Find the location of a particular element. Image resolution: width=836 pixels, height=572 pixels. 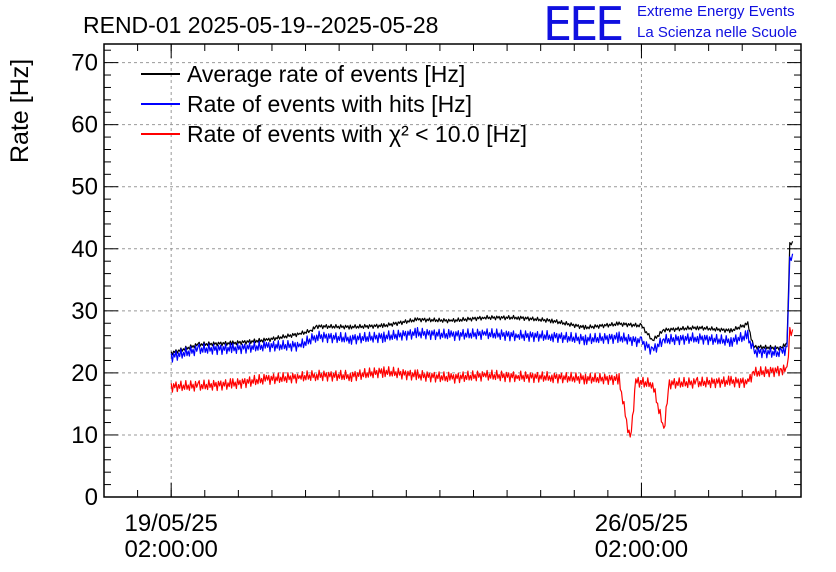

y-tick-label: 60 is located at coordinates (84, 125).